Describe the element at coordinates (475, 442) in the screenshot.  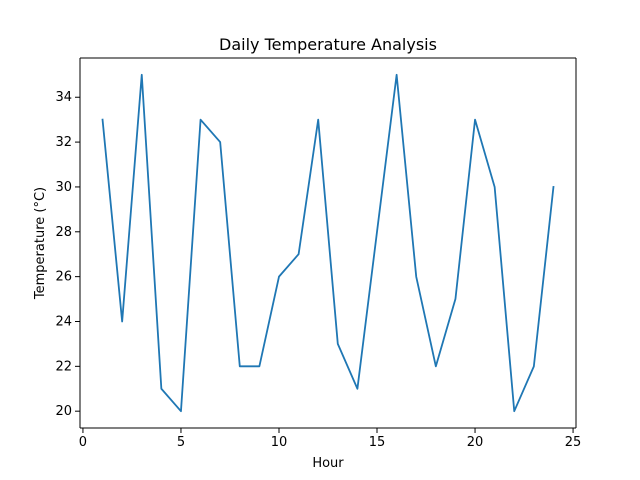
I see `x-tick-label-20: 20` at that location.